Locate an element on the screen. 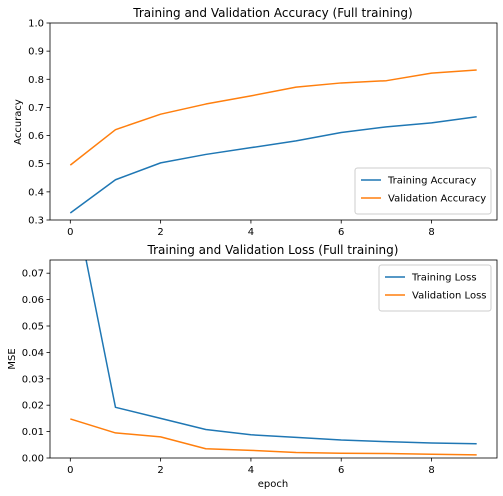 This screenshot has height=496, width=503. accuracy-x-tick-label: 4 is located at coordinates (251, 232).